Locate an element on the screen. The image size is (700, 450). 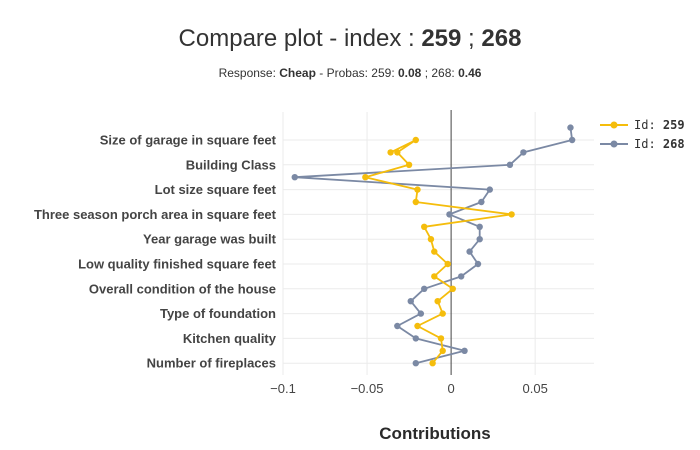
x-tick-label: −0.1 is located at coordinates (283, 388).